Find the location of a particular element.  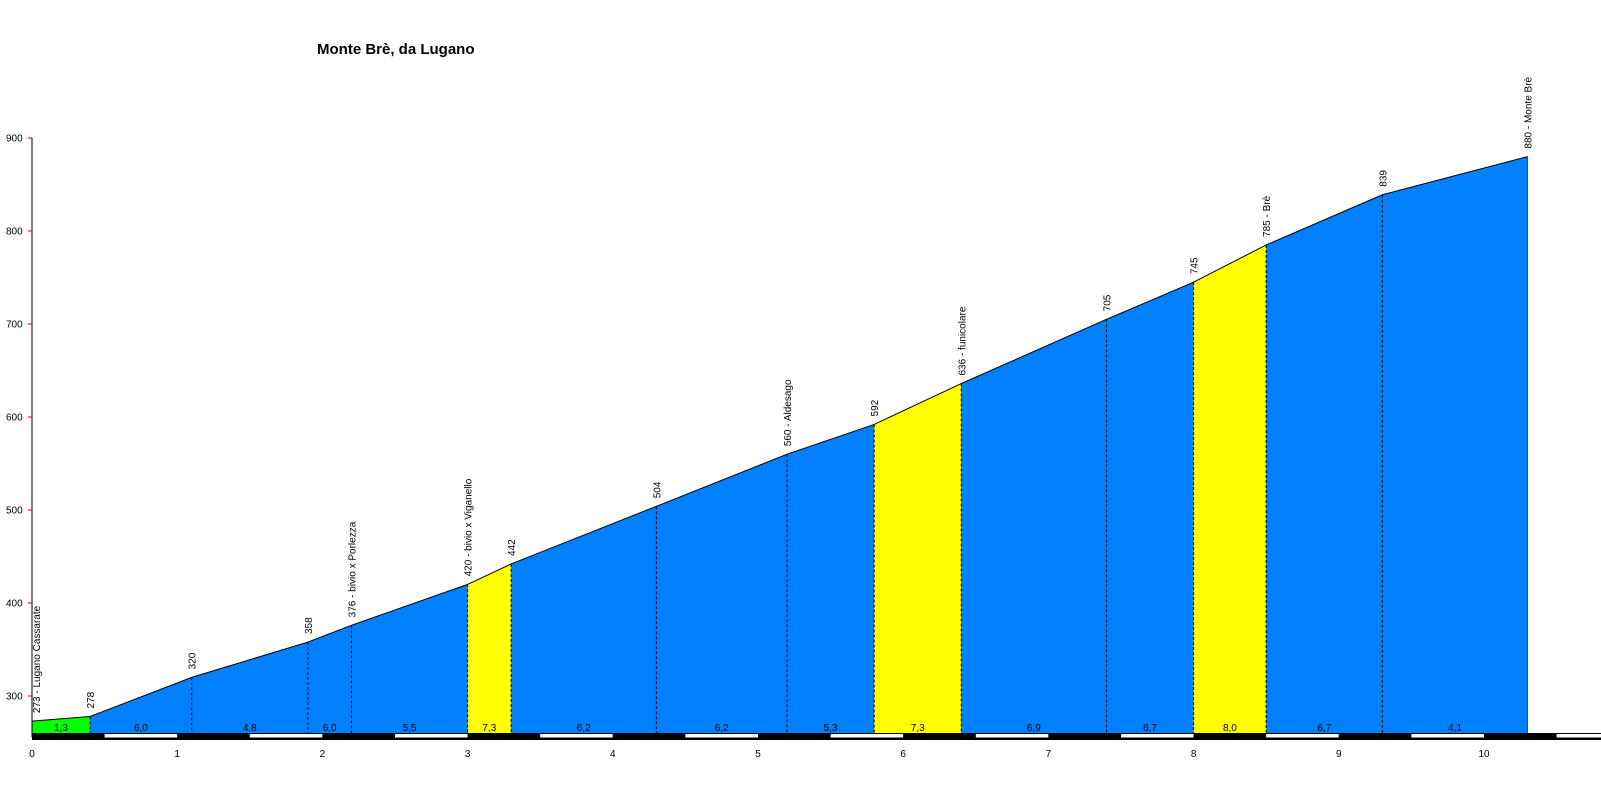

grade-label: 6,9 is located at coordinates (1034, 728).